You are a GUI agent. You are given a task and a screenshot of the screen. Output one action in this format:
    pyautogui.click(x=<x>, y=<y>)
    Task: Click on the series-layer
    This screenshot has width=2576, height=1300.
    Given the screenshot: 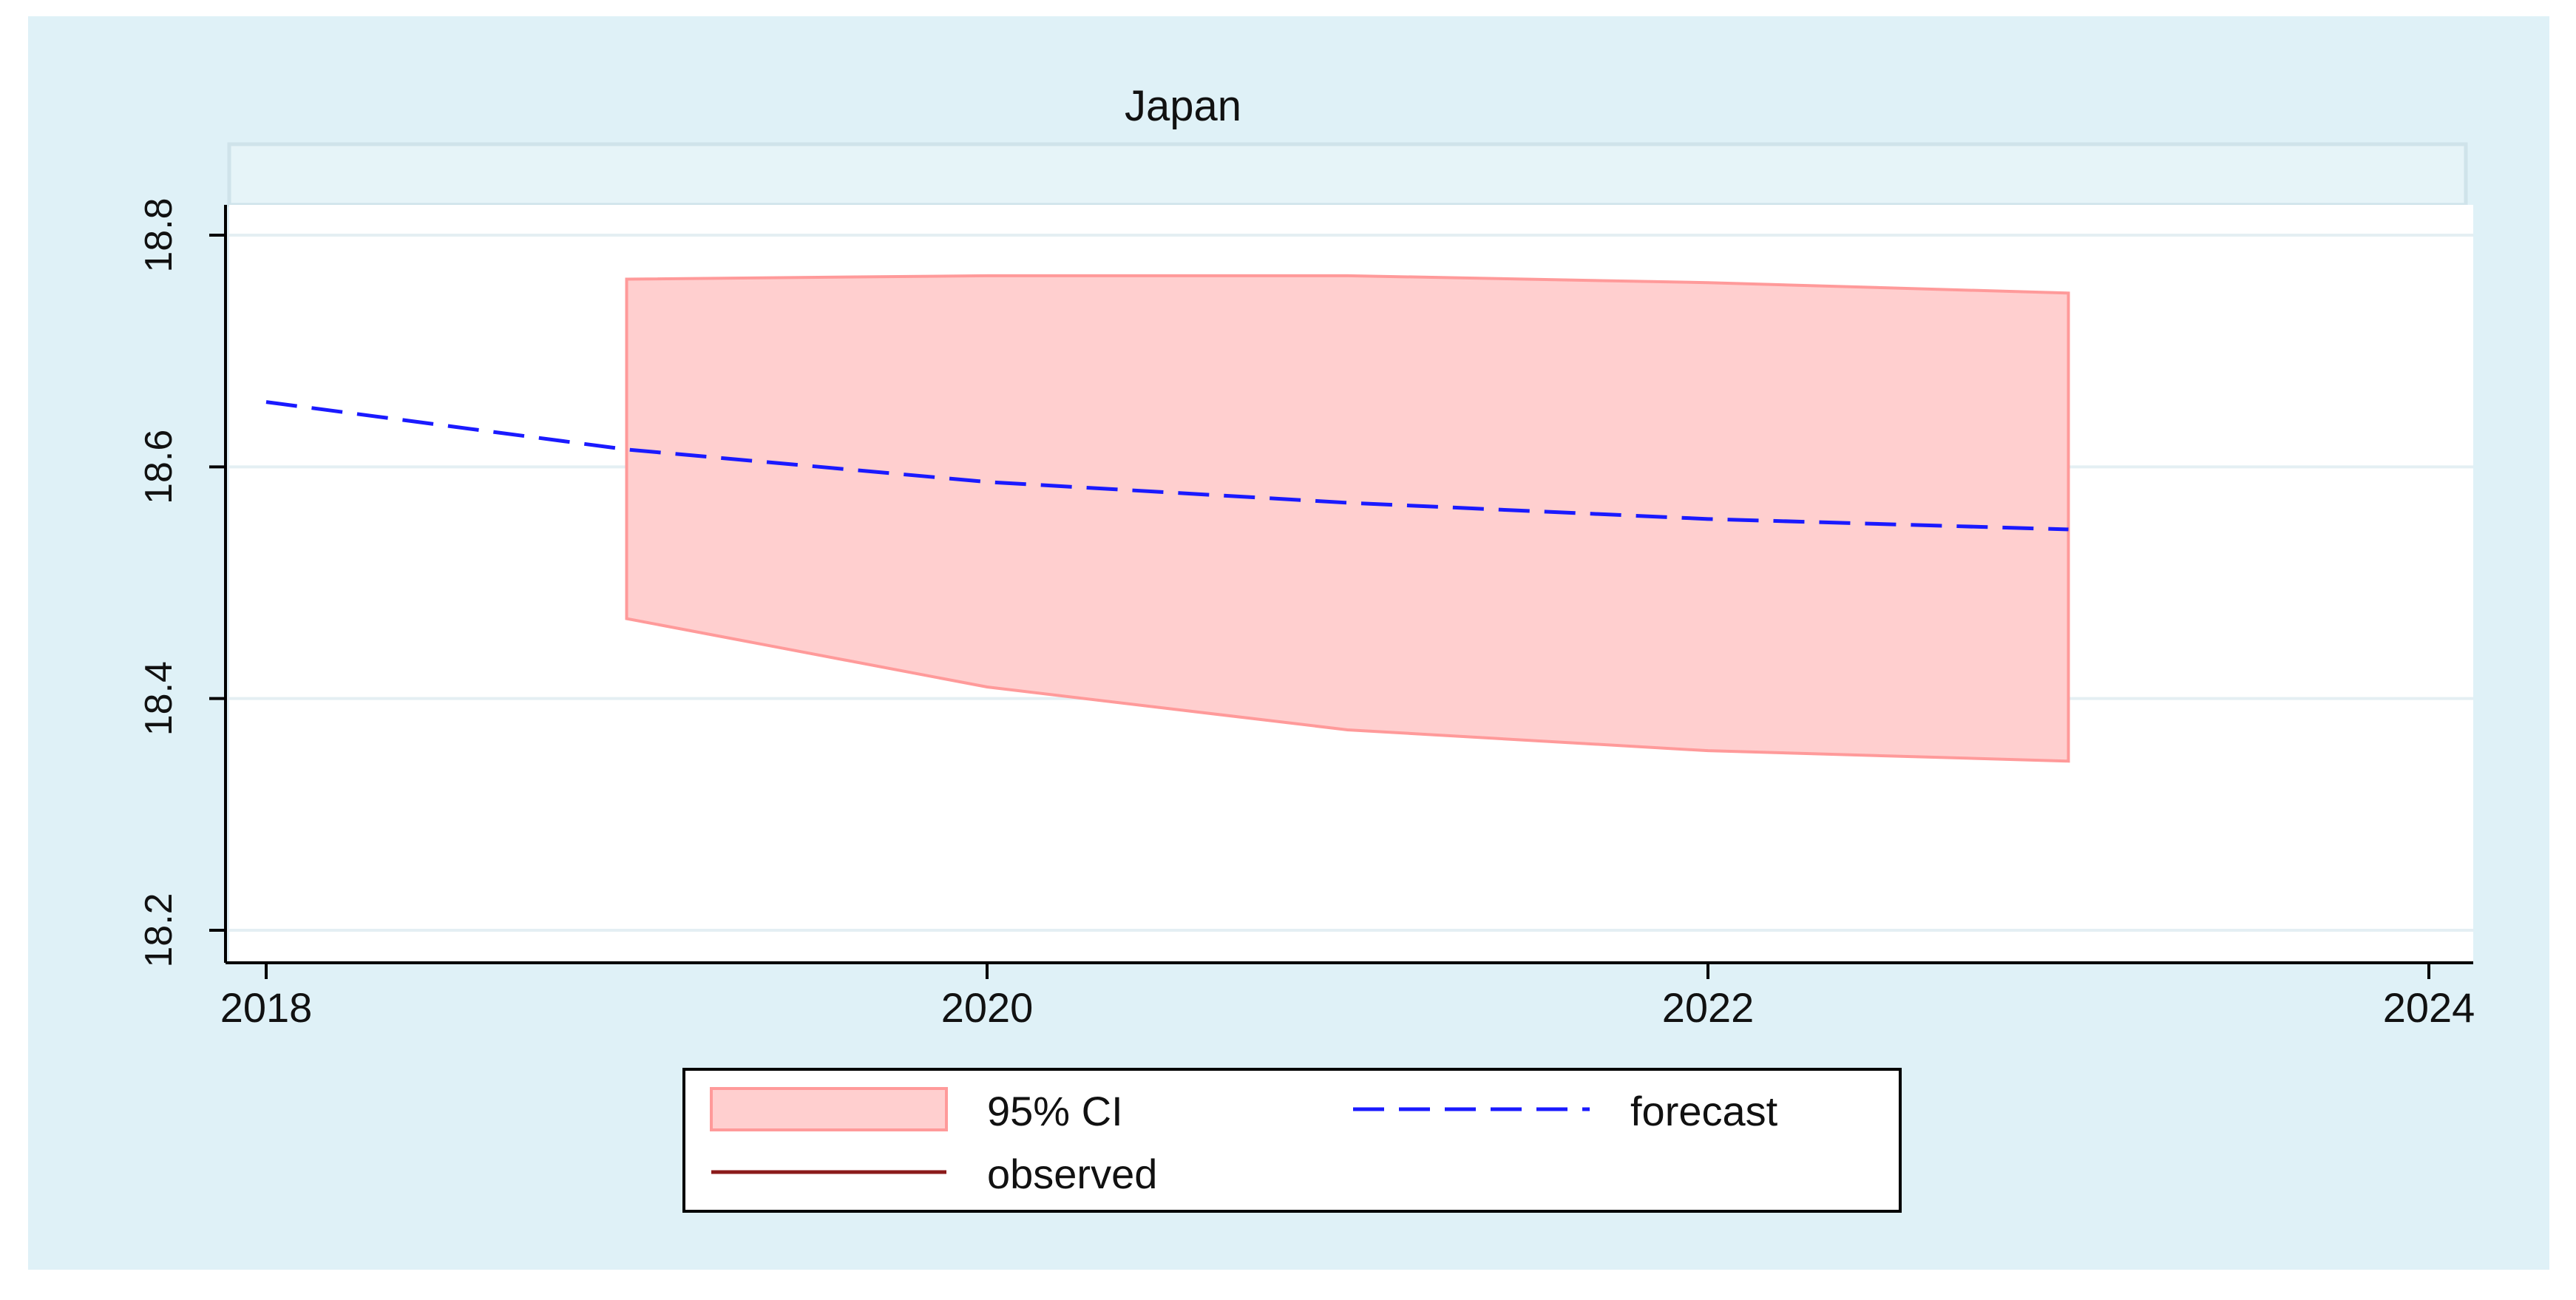 What is the action you would take?
    pyautogui.click(x=1167, y=466)
    